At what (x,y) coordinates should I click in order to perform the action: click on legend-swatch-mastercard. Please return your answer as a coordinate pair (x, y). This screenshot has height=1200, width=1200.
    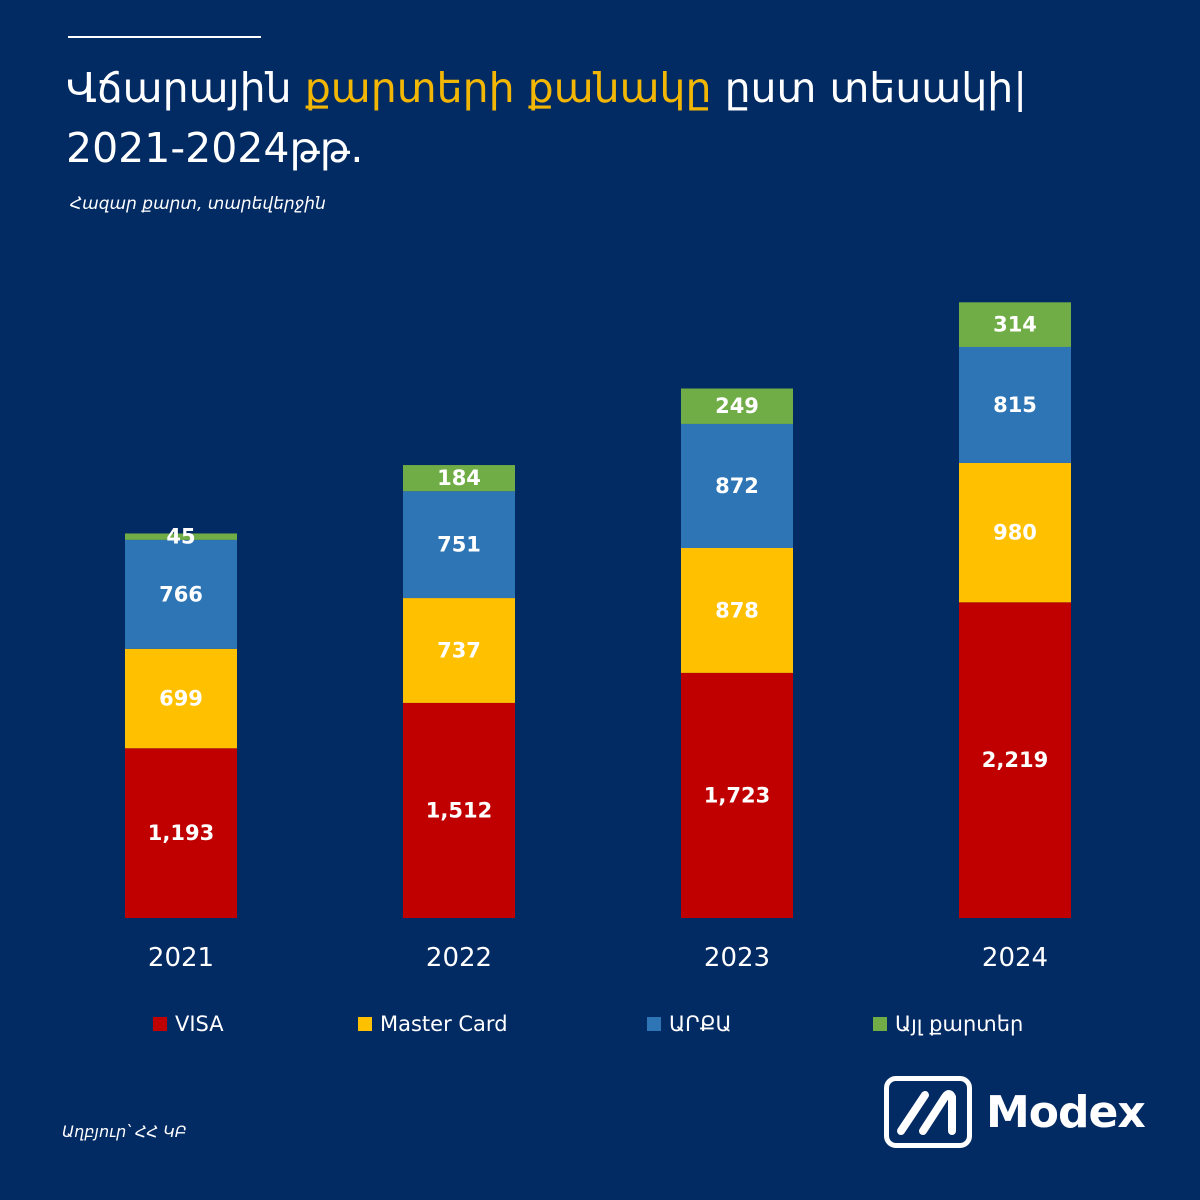
    Looking at the image, I should click on (365, 1024).